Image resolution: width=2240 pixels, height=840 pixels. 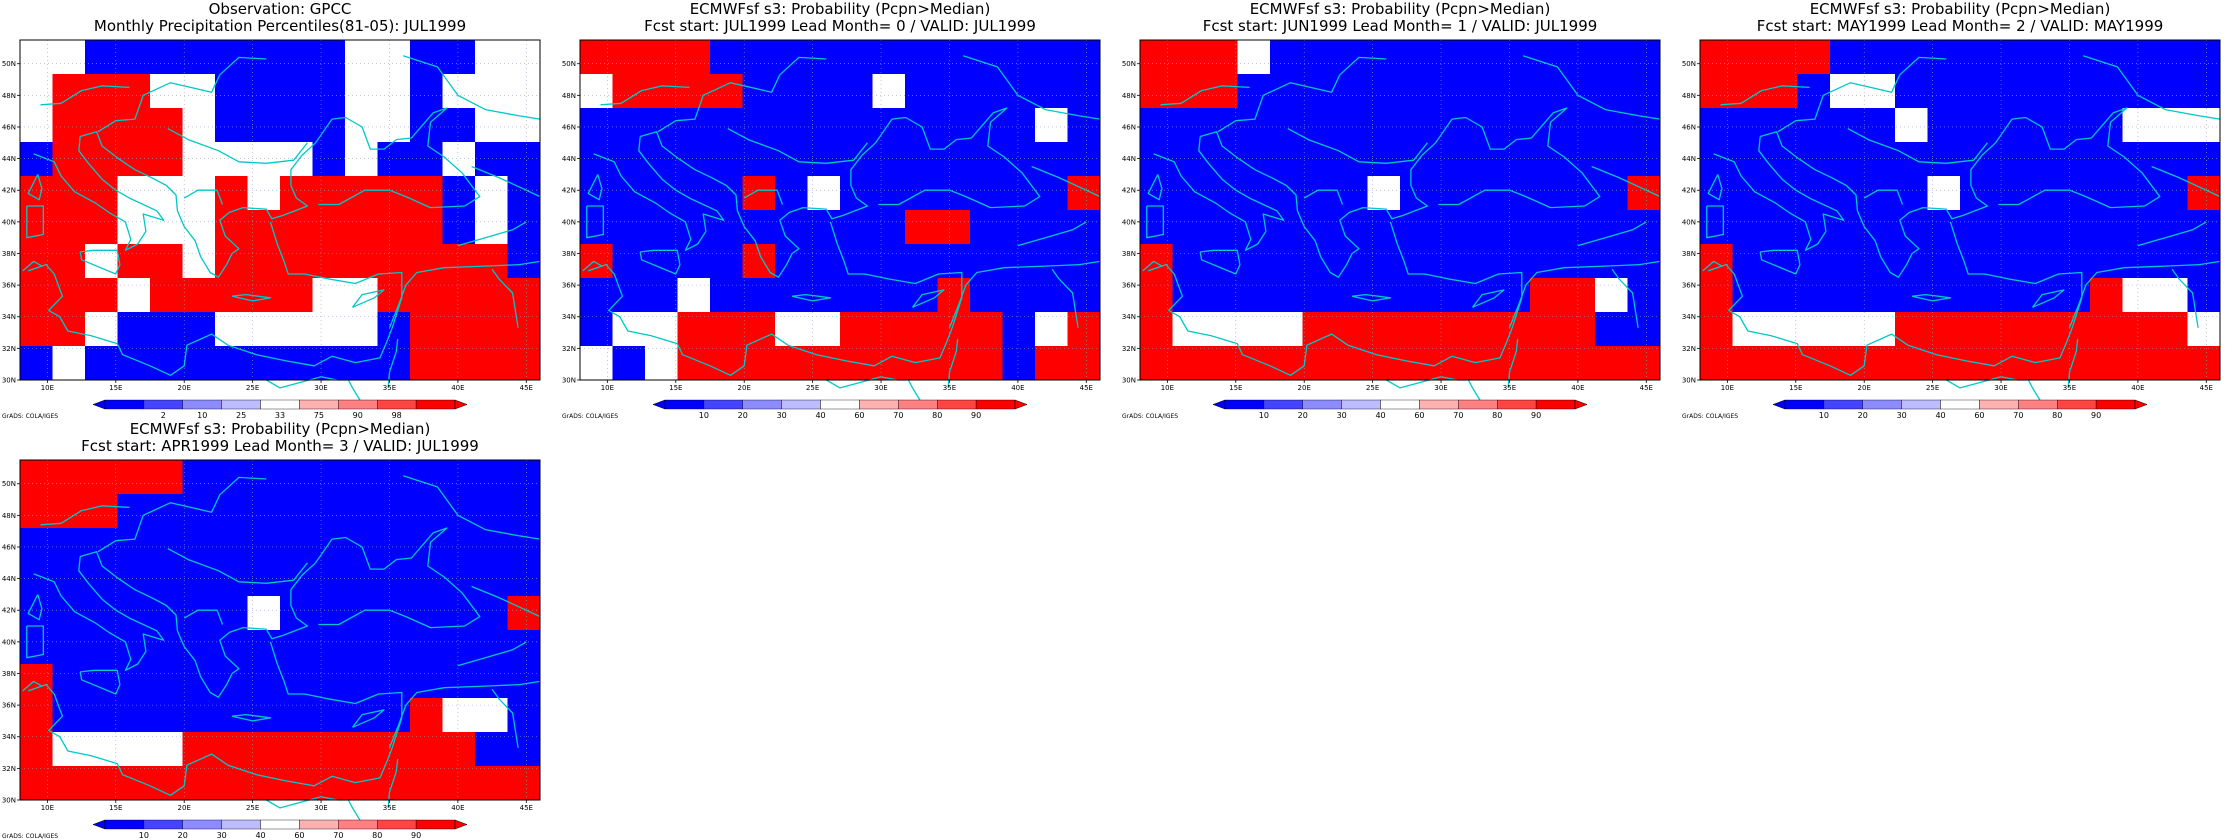 I want to click on lon-tick-label: 25E, so click(x=252, y=808).